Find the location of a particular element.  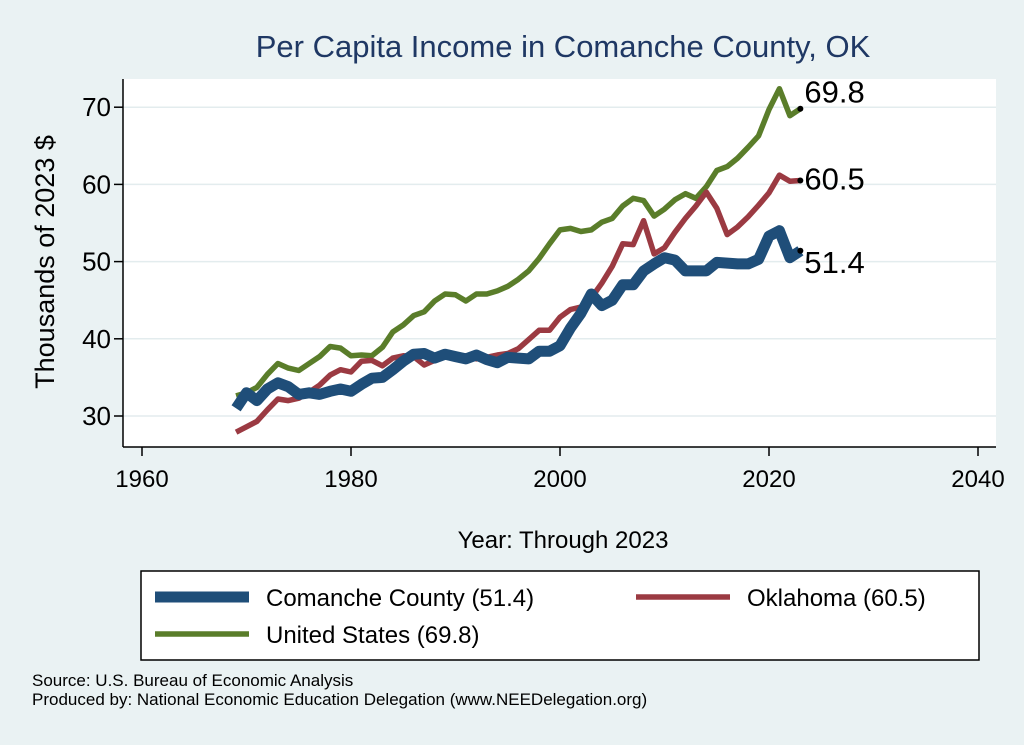

end-labels: 51.4 60.5 69.8 is located at coordinates (831, 177).